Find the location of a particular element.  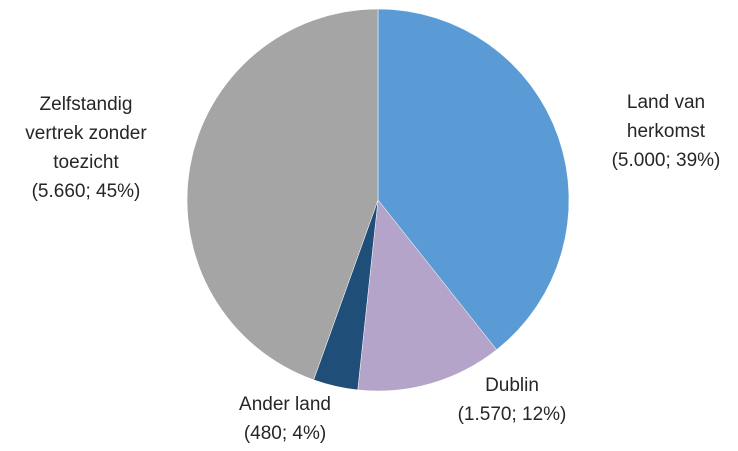

slice-label: Dublin is located at coordinates (512, 385).